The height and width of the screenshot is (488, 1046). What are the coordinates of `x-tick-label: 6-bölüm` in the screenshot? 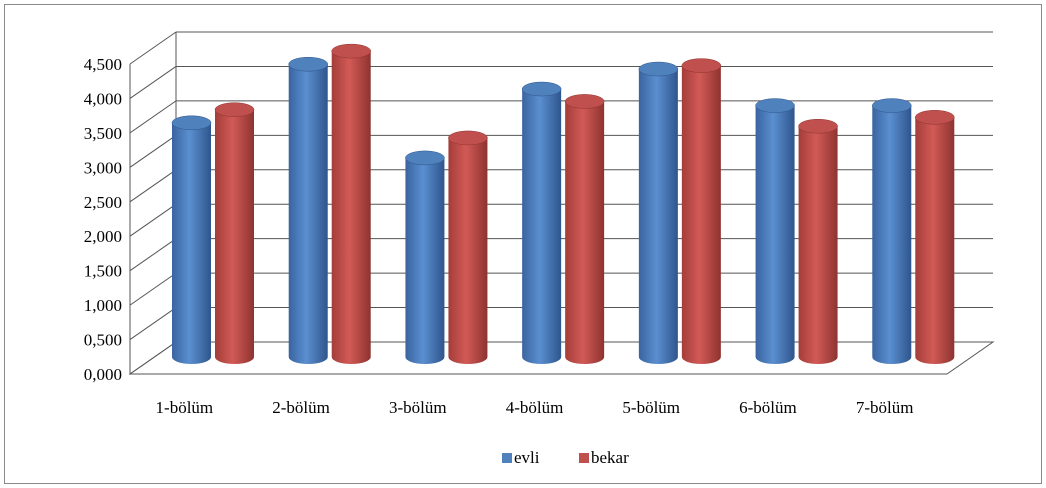 It's located at (768, 407).